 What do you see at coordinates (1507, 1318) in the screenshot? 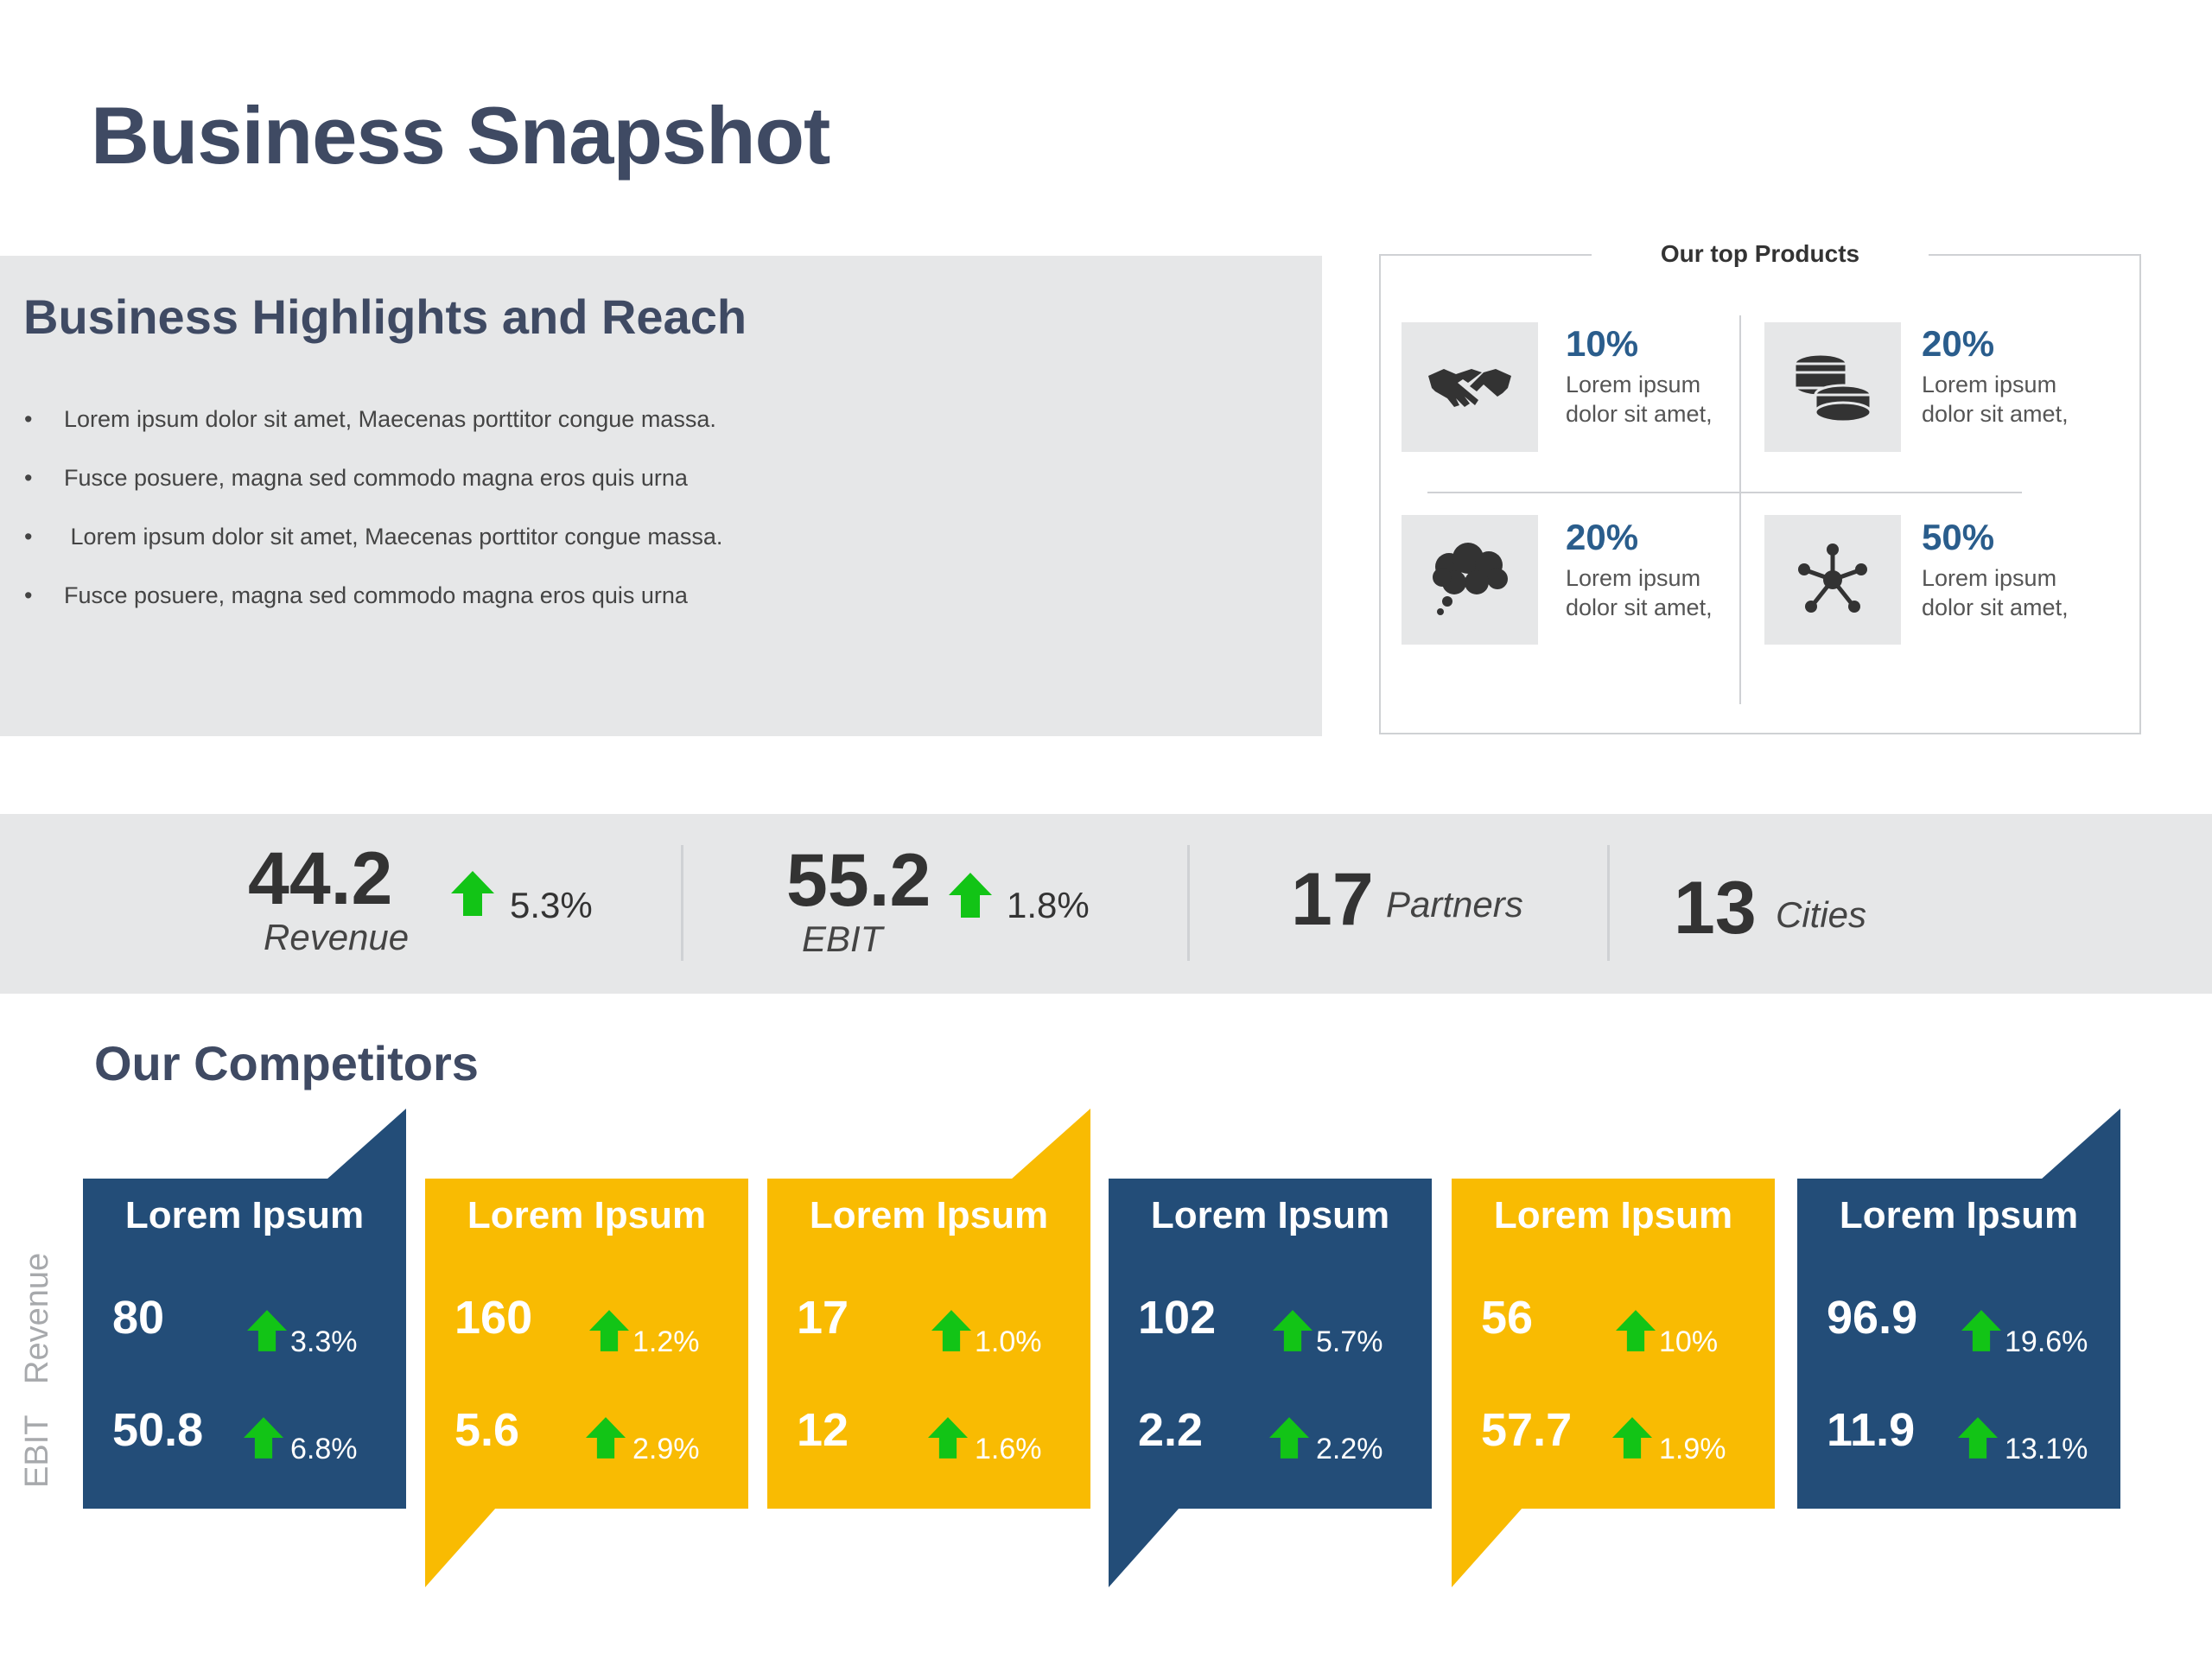
I see `competitor-revenue: 56` at bounding box center [1507, 1318].